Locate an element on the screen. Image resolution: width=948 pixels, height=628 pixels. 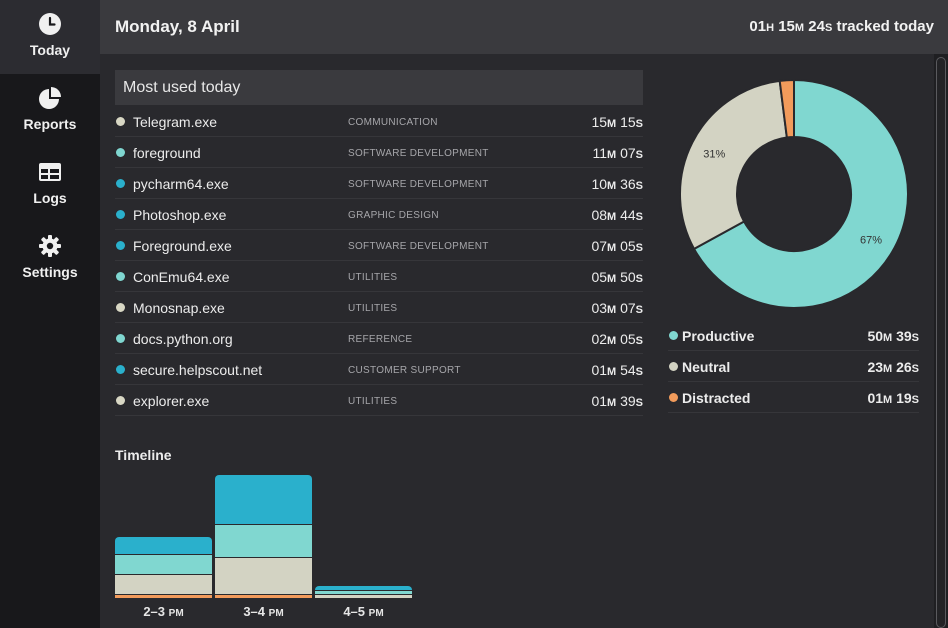
list-item: Monosnap.exe UTILITIES 03M 07S is located at coordinates (379, 307).